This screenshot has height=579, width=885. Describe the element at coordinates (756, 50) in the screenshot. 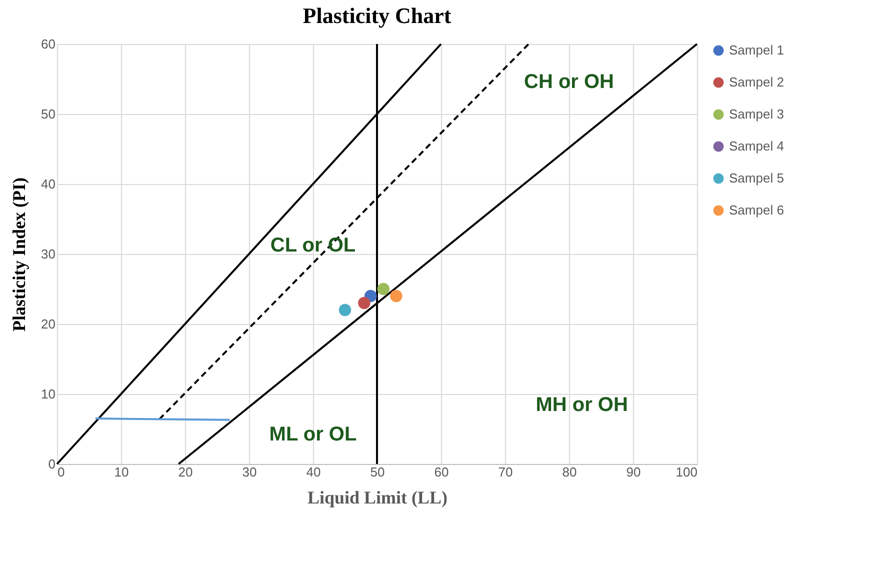

I see `legend-label: Sampel 1` at that location.